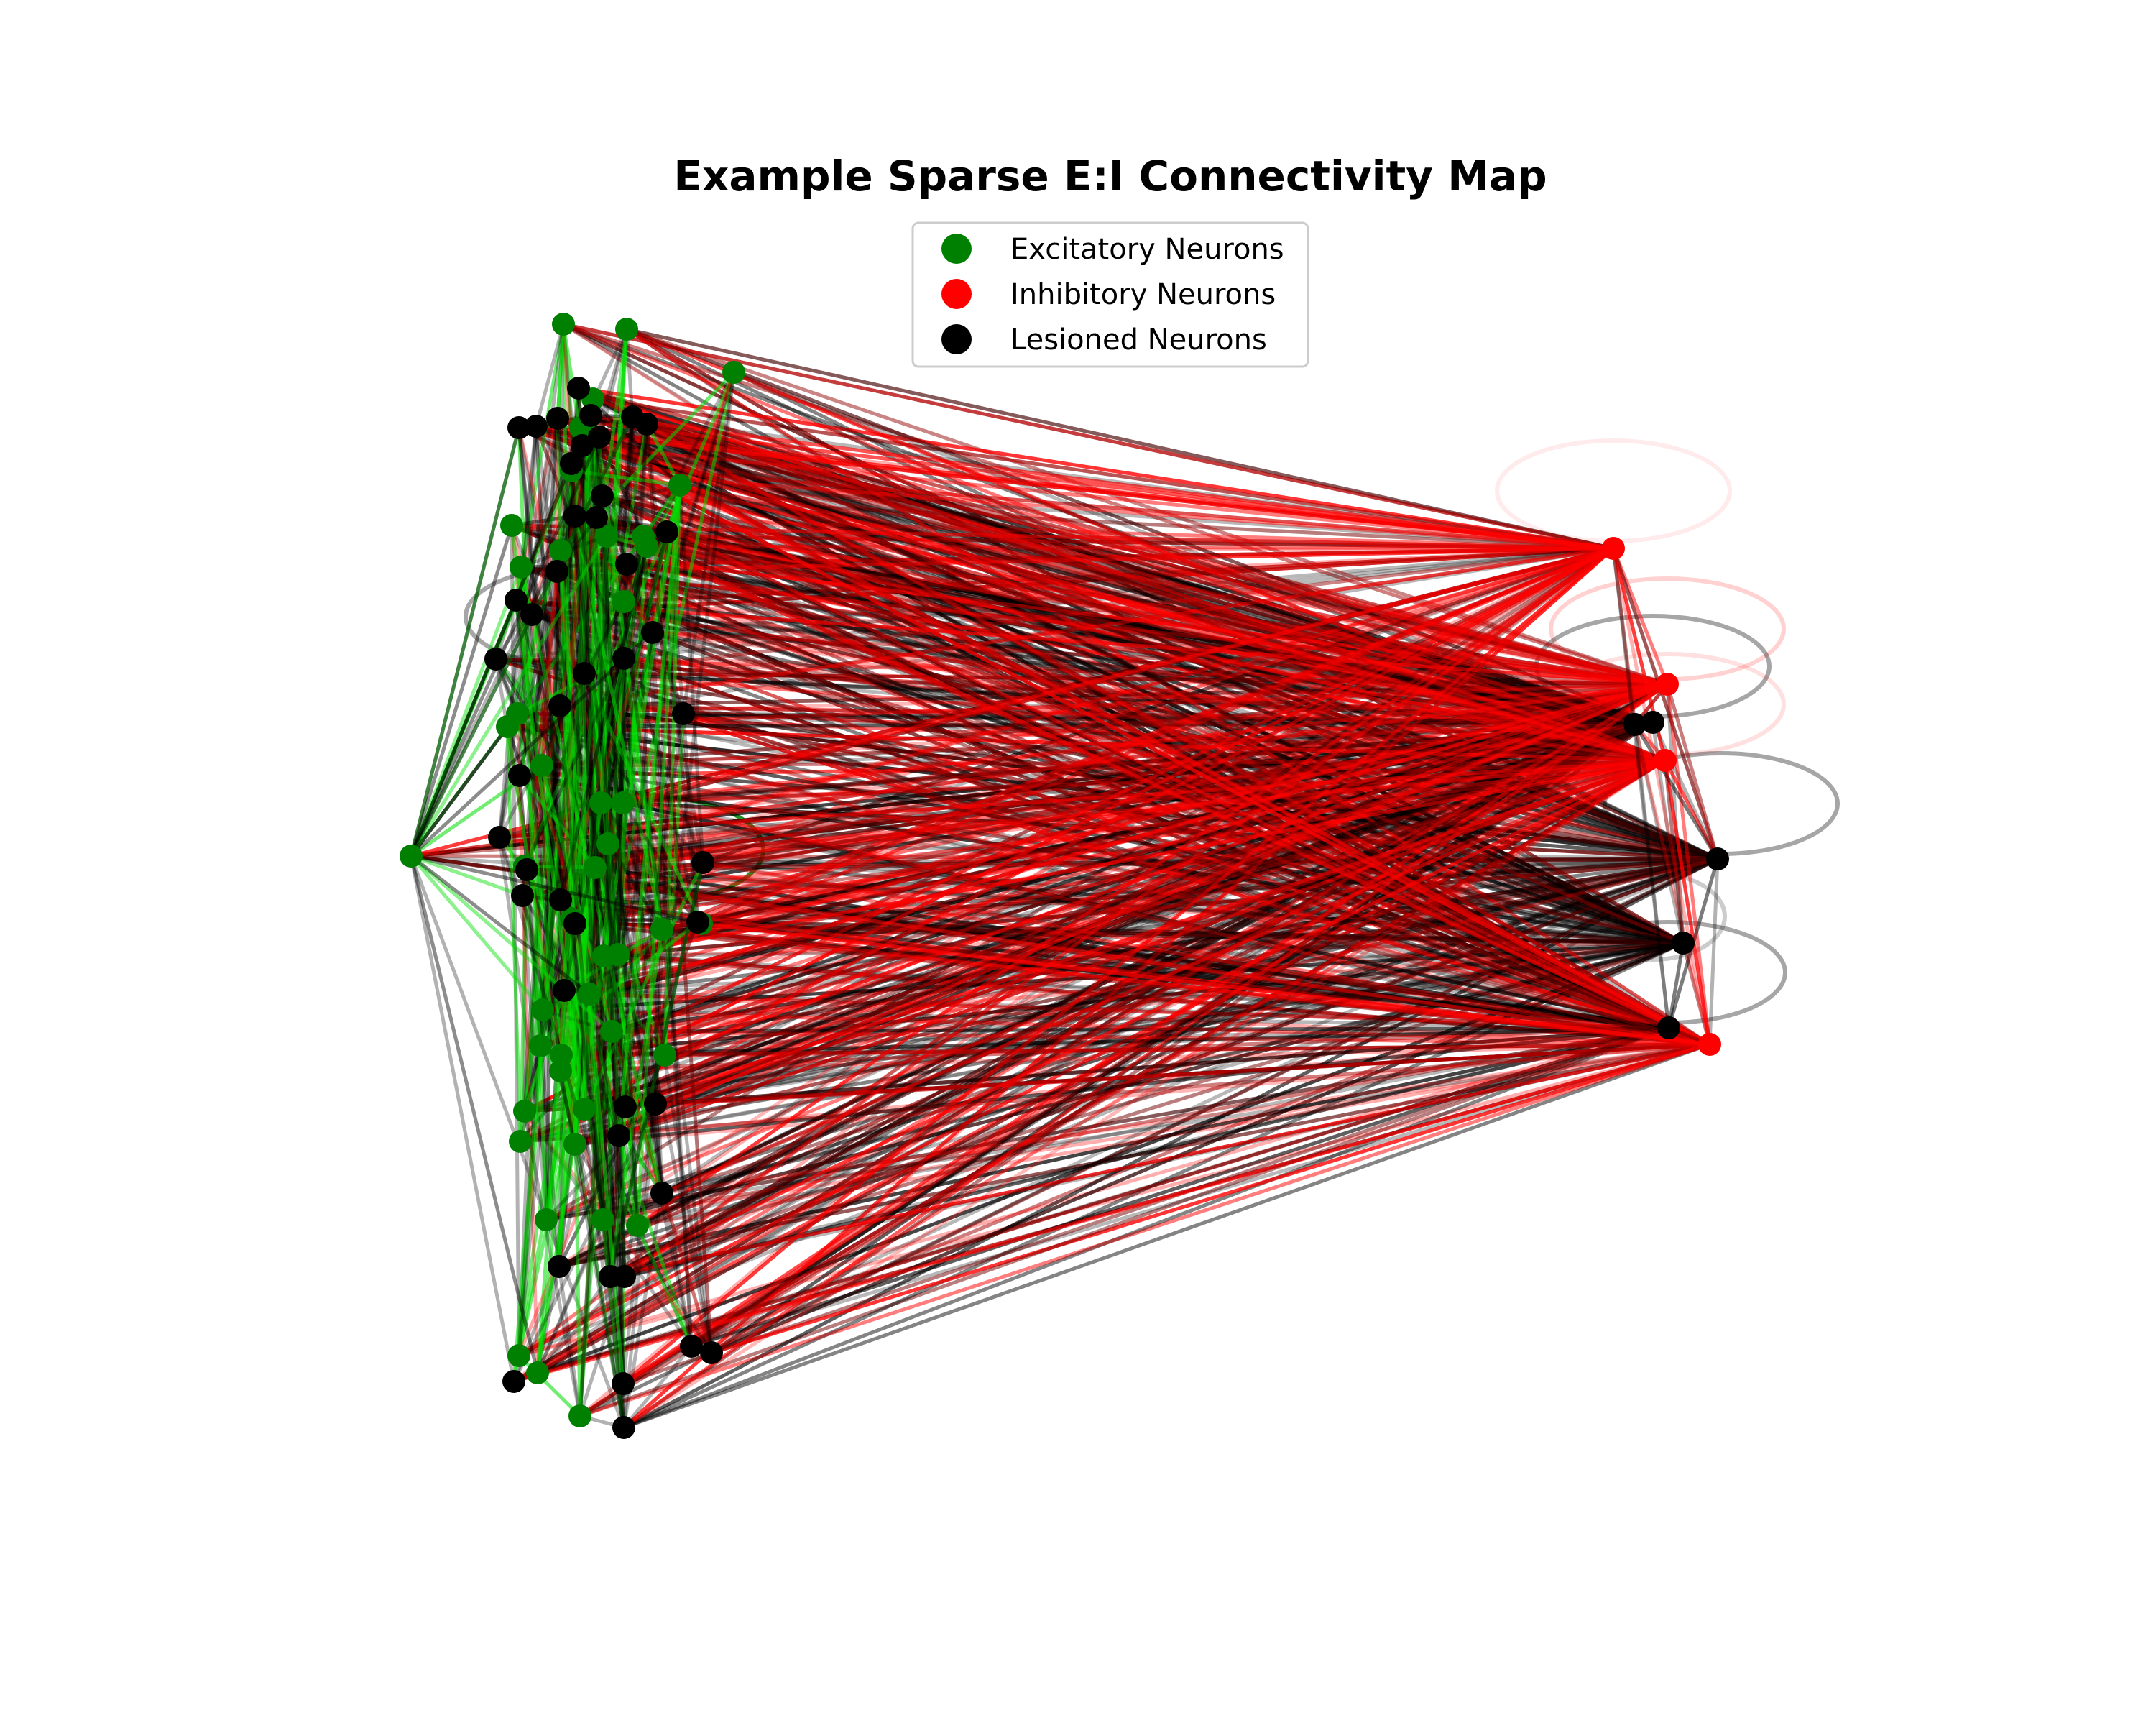 This screenshot has height=1725, width=2156. What do you see at coordinates (1147, 249) in the screenshot?
I see `legend-label-excitatory: Excitatory Neurons` at bounding box center [1147, 249].